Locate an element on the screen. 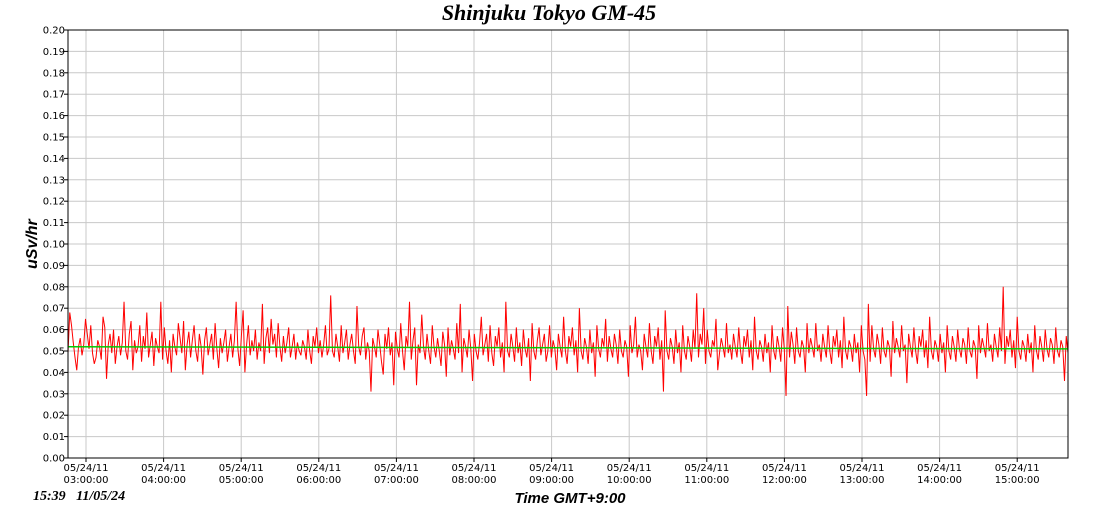 This screenshot has width=1098, height=528. y-tick-label: 0.03 is located at coordinates (54, 394).